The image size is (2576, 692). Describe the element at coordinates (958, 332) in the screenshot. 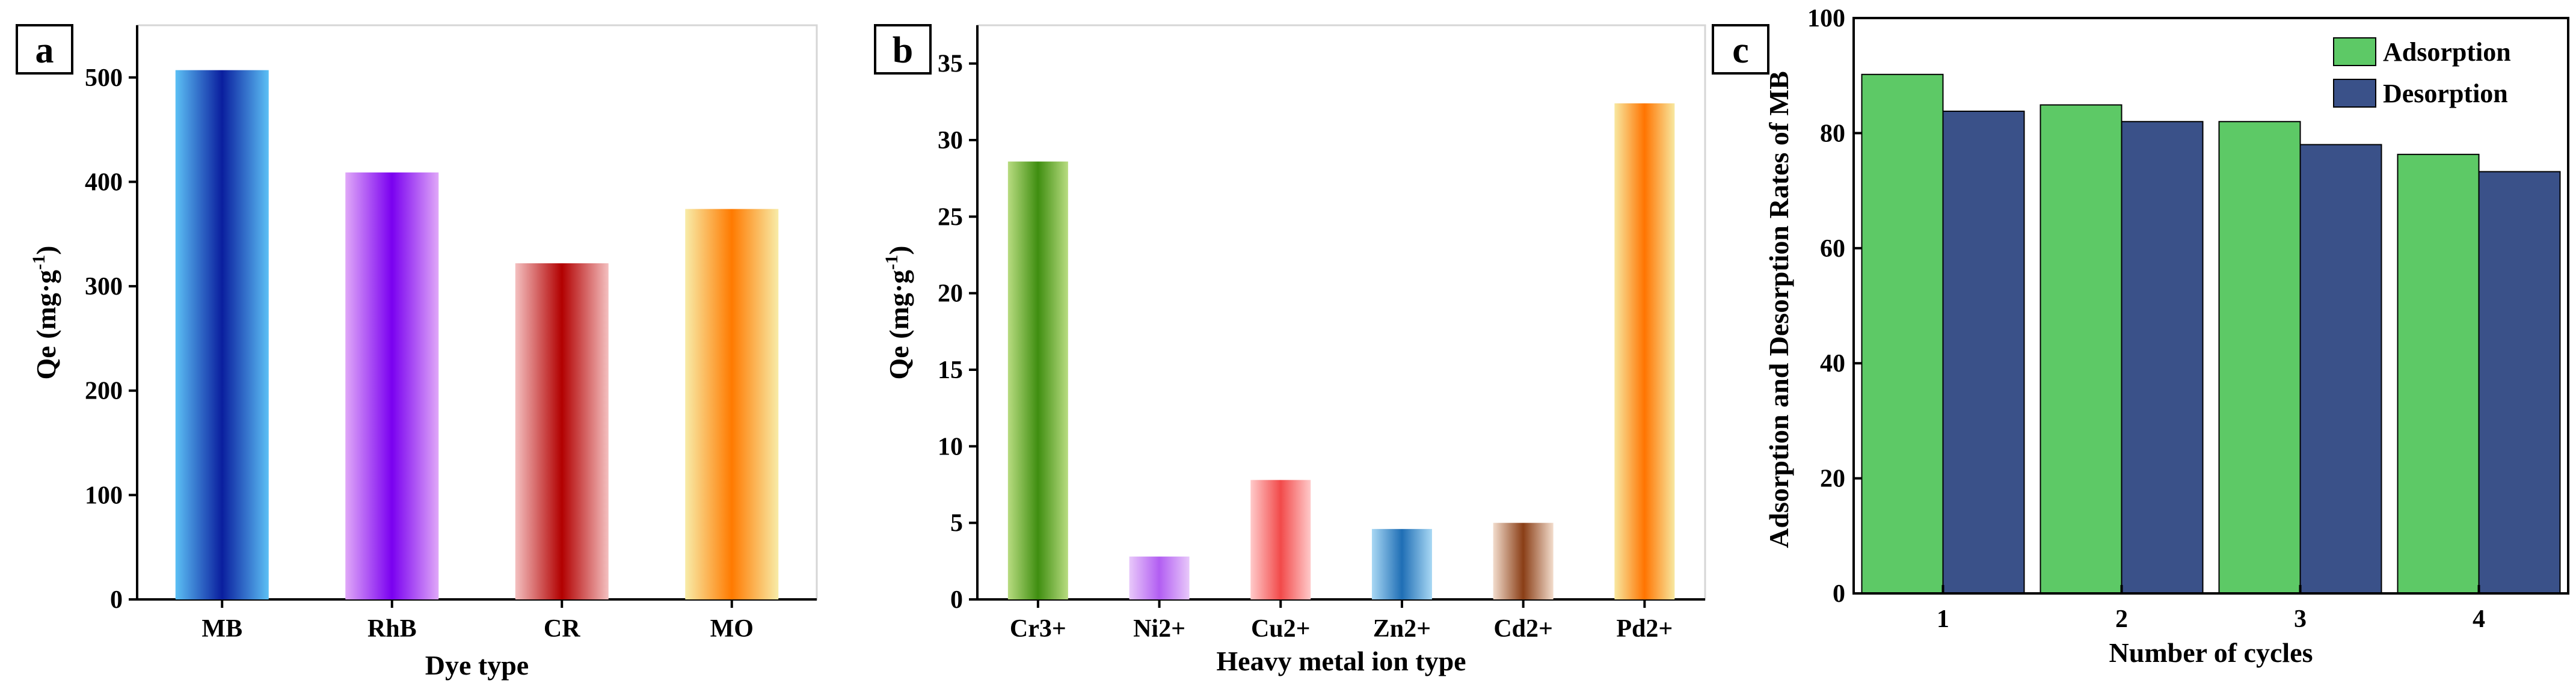

I see `panel-b-y-ticks: 0 5 10 15 20 25 30 35` at that location.